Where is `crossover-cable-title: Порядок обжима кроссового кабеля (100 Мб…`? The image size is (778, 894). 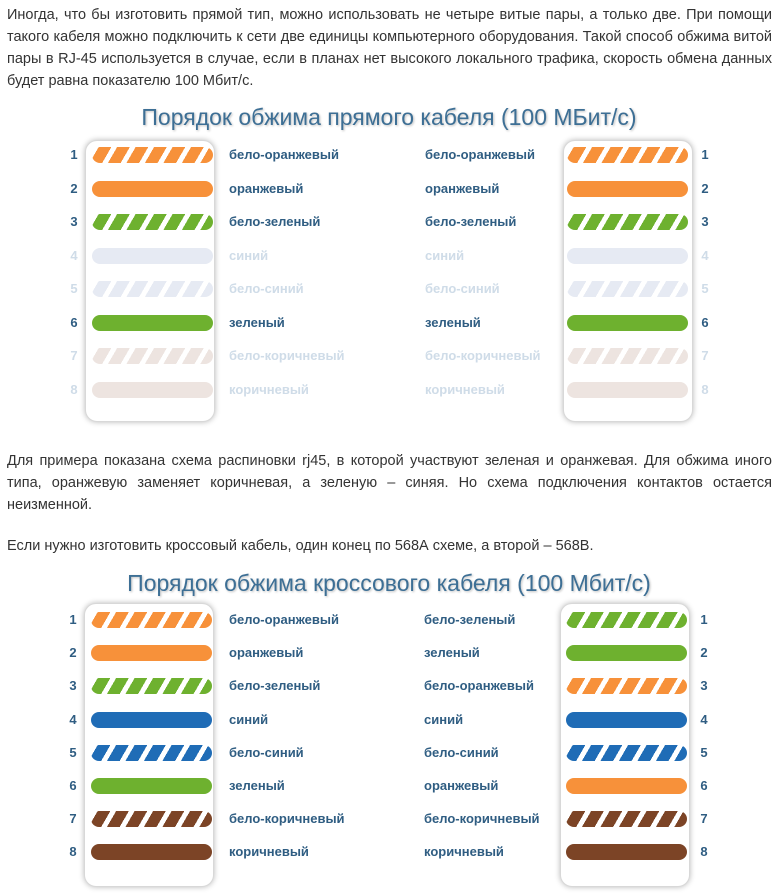 crossover-cable-title: Порядок обжима кроссового кабеля (100 Мб… is located at coordinates (389, 583).